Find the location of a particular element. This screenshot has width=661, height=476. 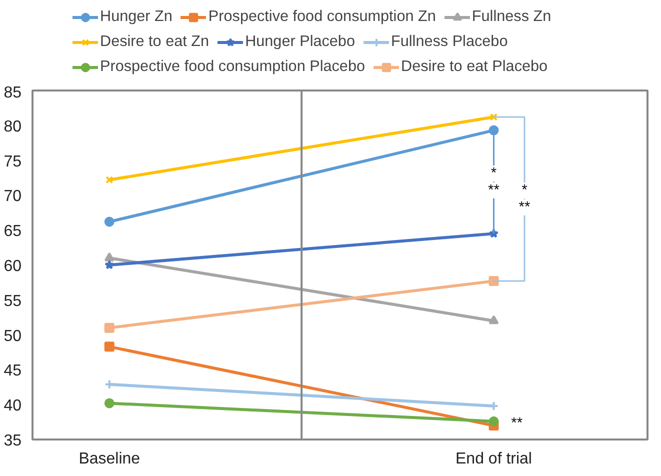

y-tick-label: 40 is located at coordinates (13, 406).